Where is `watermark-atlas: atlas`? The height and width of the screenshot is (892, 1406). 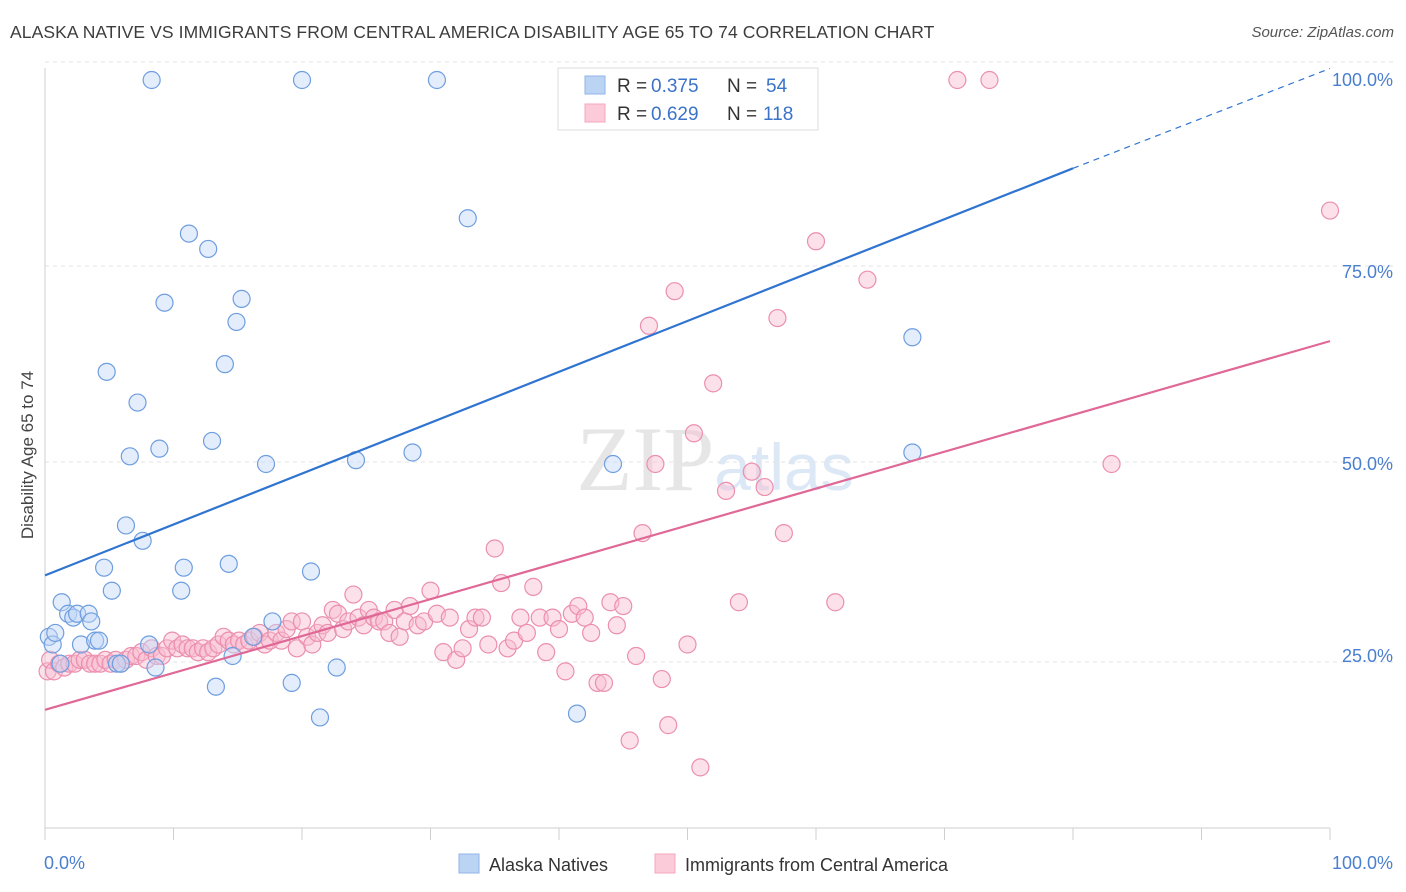 watermark-atlas: atlas is located at coordinates (783, 467).